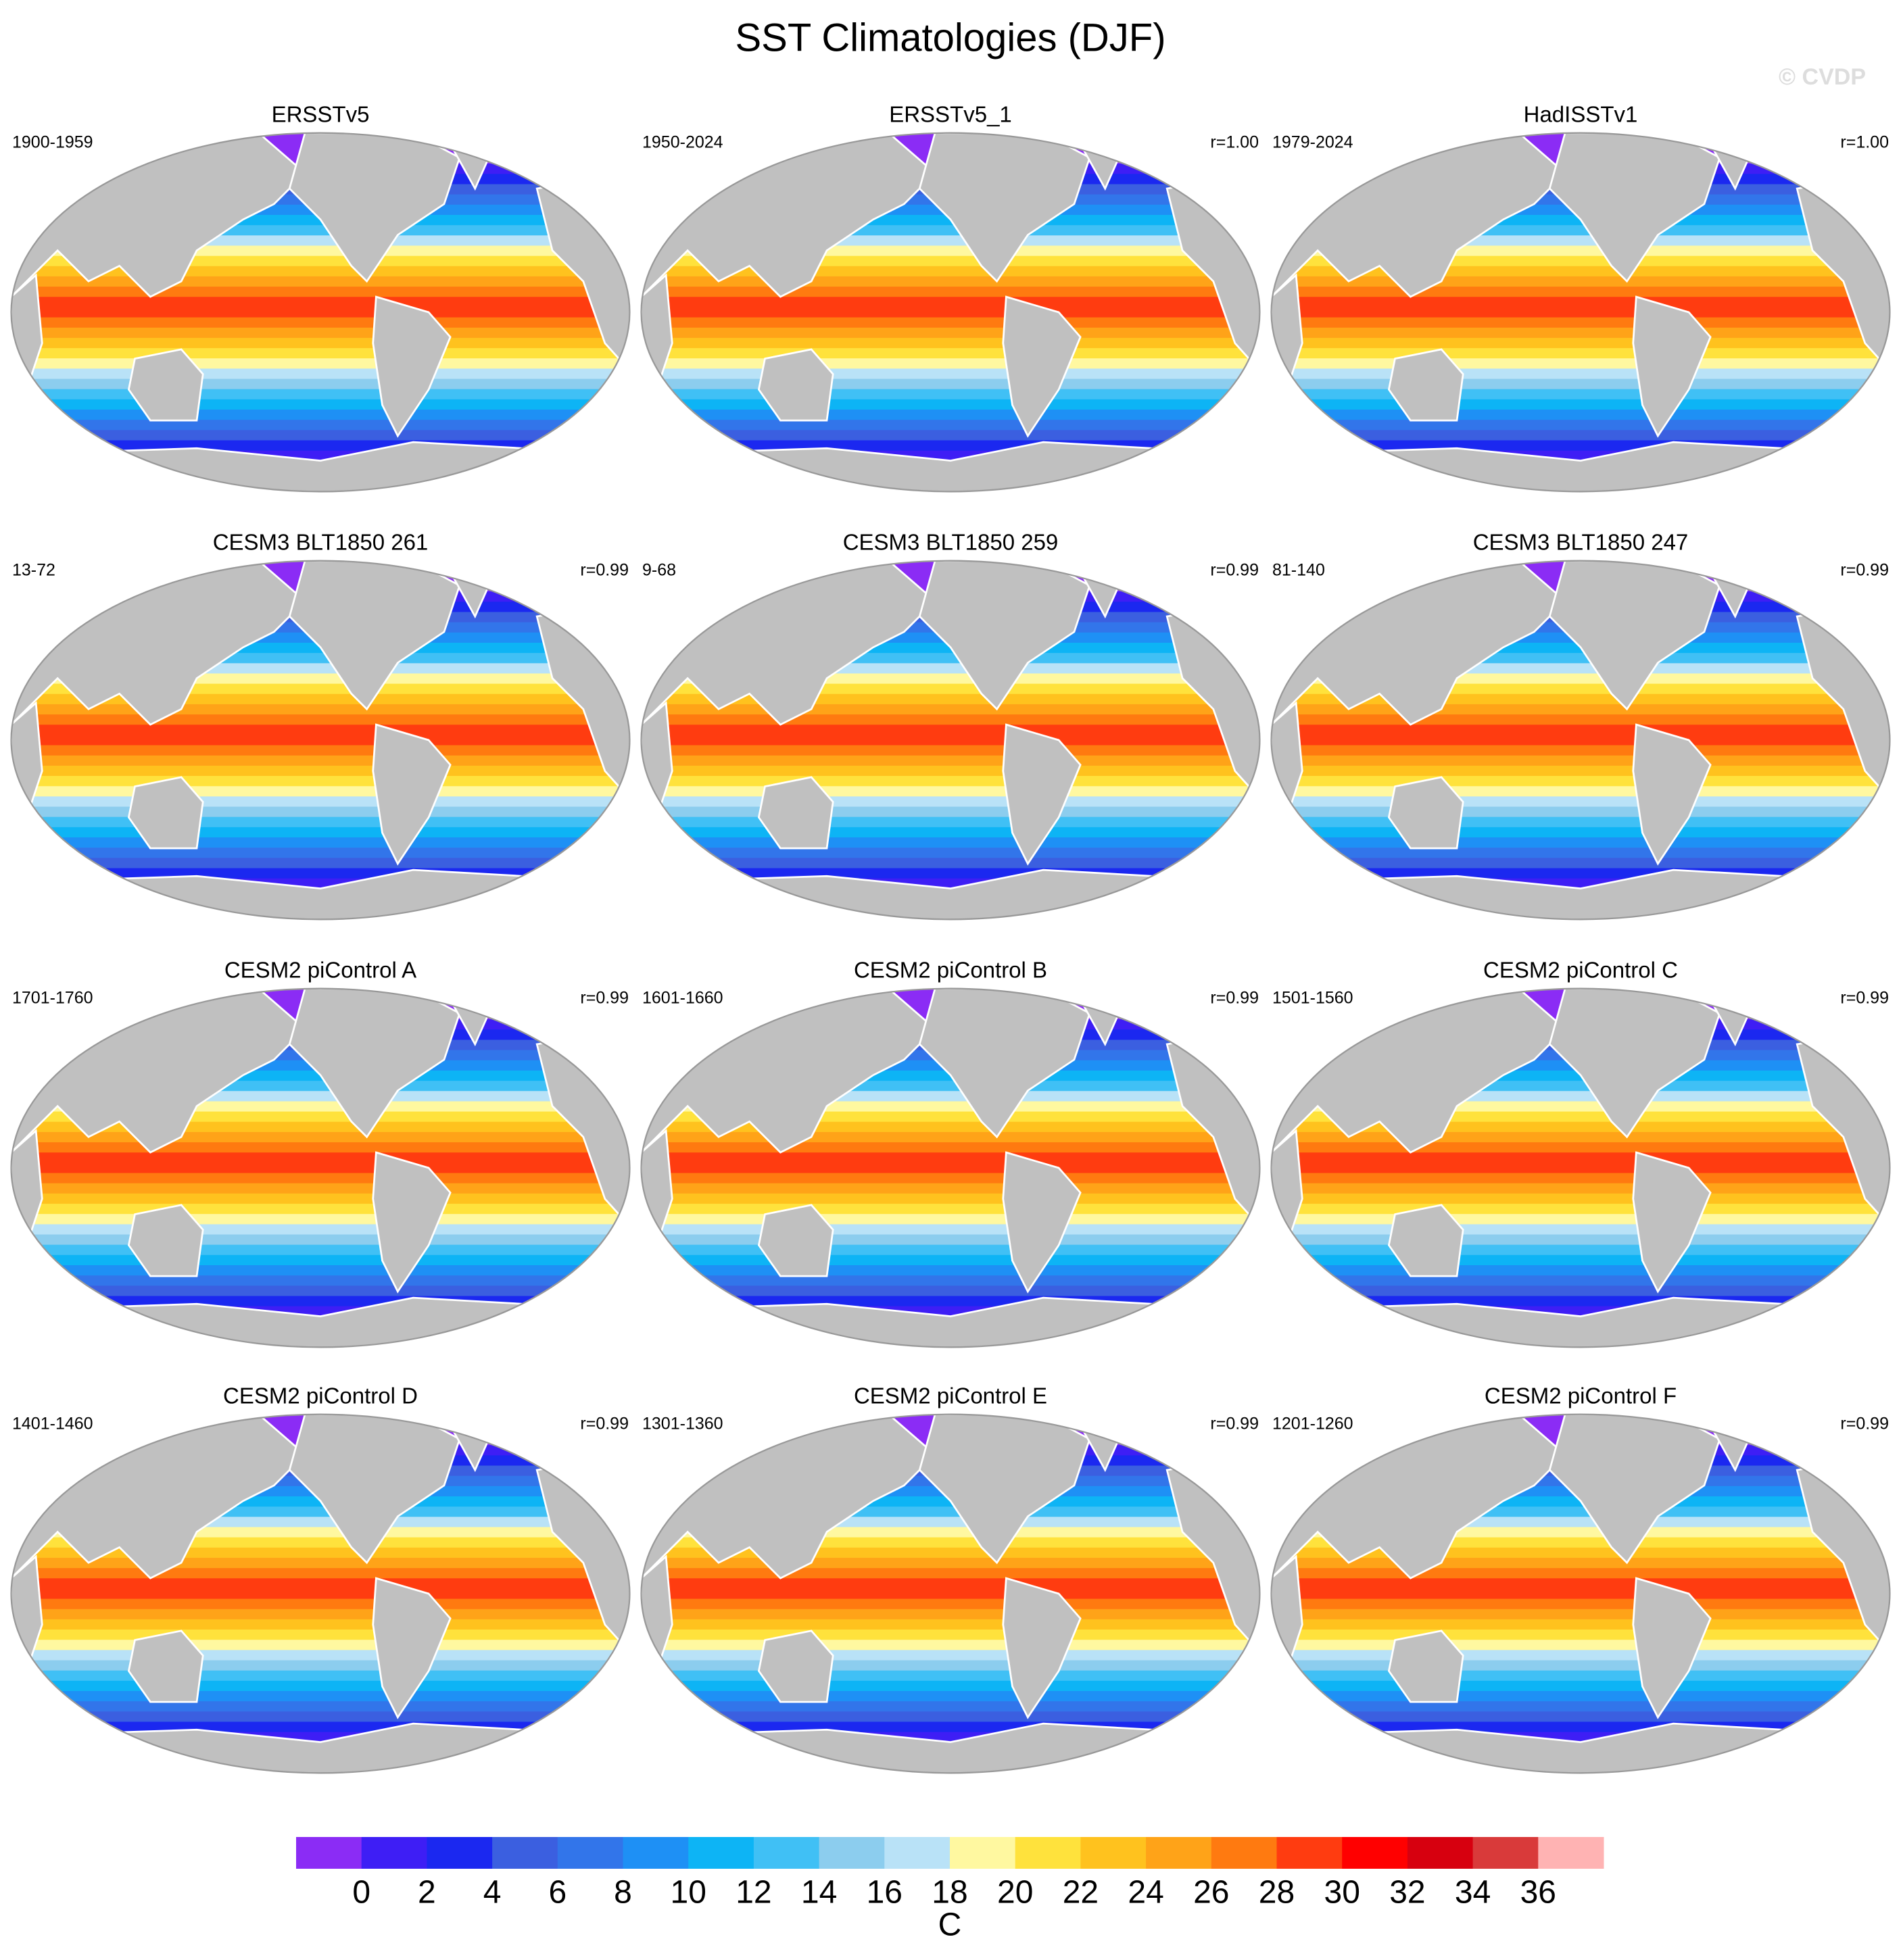  I want to click on colorbar-unit: C, so click(950, 1925).